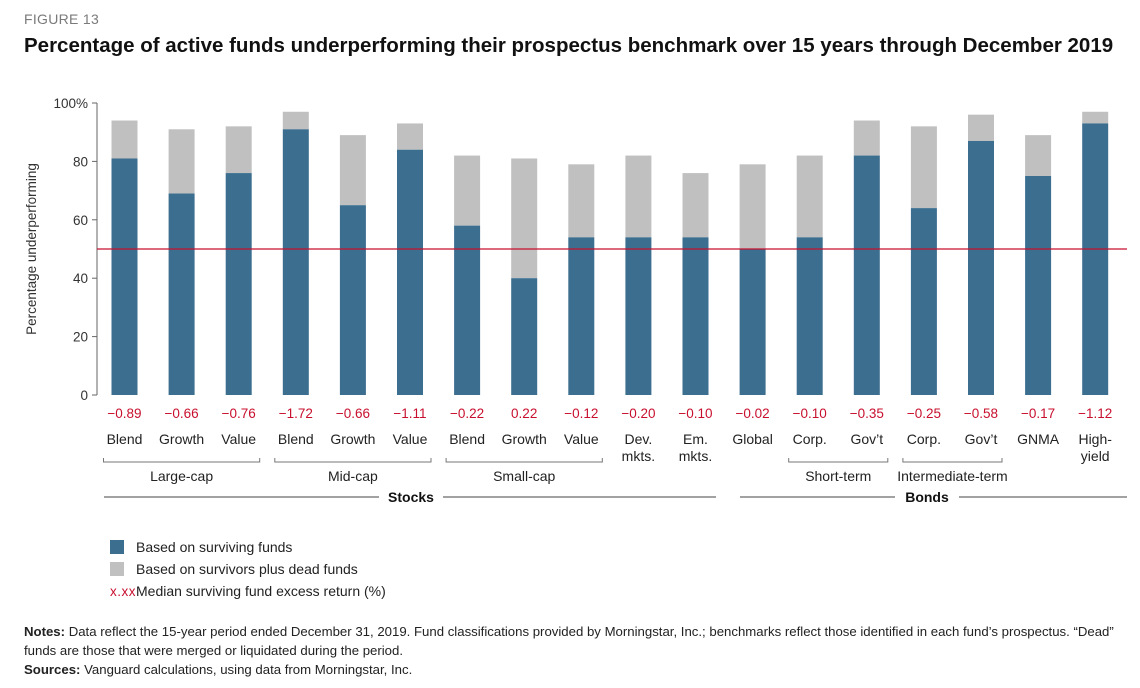 This screenshot has height=688, width=1140. Describe the element at coordinates (639, 439) in the screenshot. I see `category-label: Dev.` at that location.